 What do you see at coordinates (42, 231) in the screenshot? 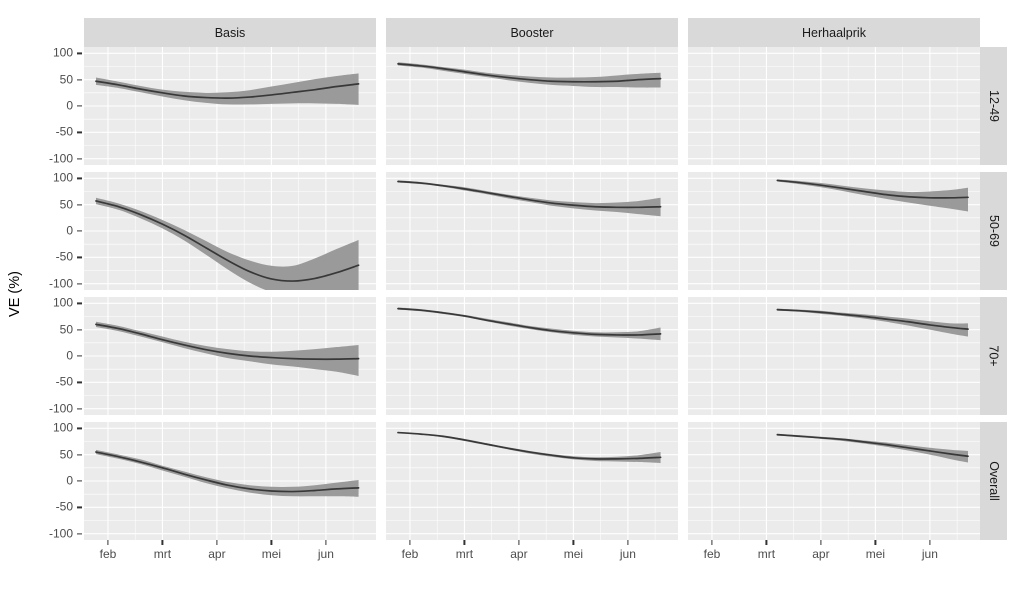
I see `y-axis-50-69: 100 50 0 -50 -100` at bounding box center [42, 231].